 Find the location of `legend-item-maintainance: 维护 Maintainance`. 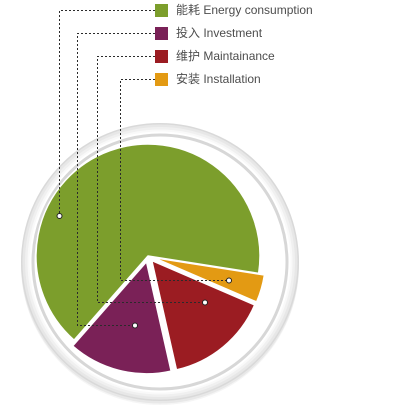

legend-item-maintainance: 维护 Maintainance is located at coordinates (215, 56).